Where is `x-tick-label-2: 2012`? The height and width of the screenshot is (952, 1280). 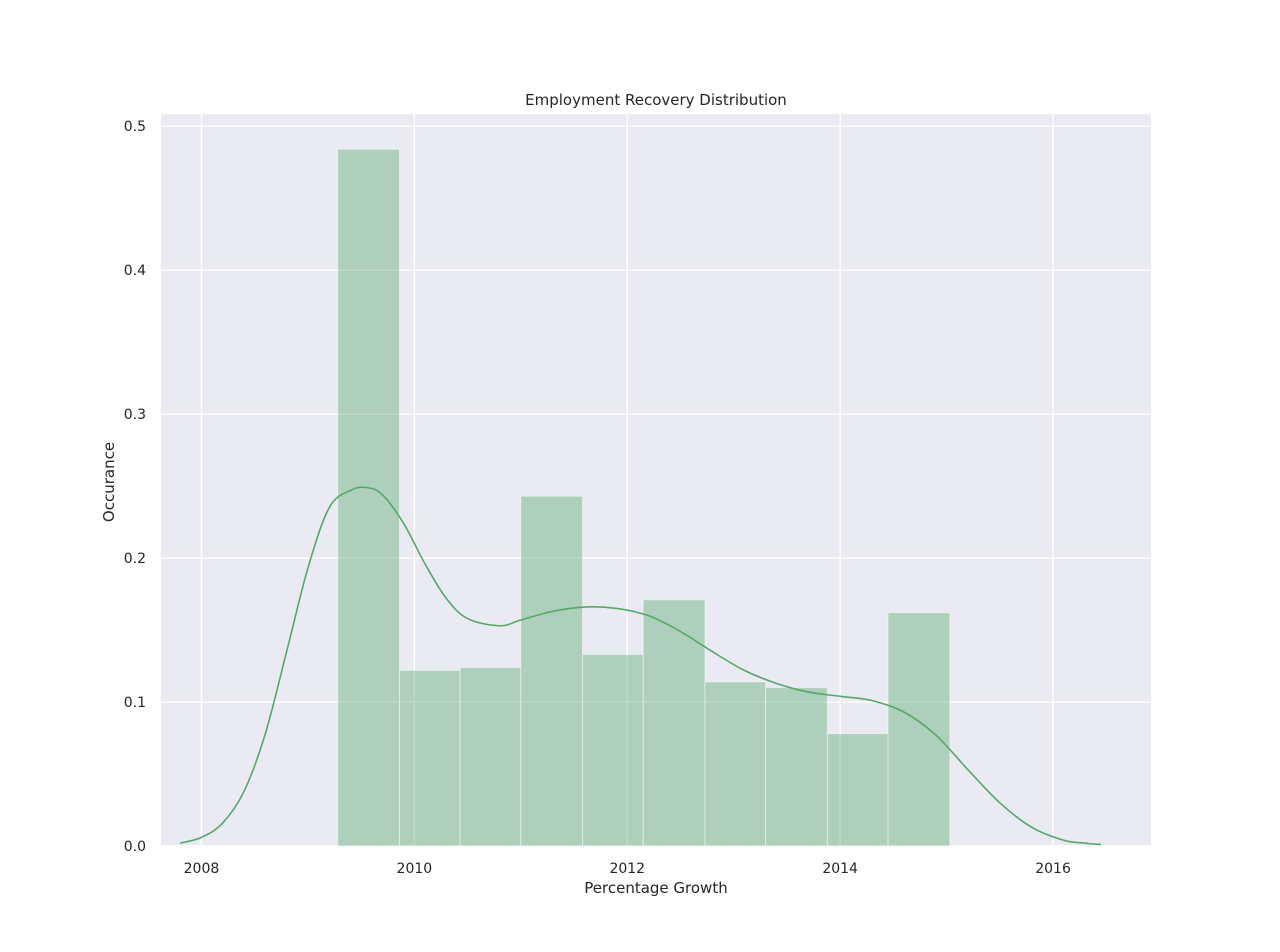
x-tick-label-2: 2012 is located at coordinates (627, 869).